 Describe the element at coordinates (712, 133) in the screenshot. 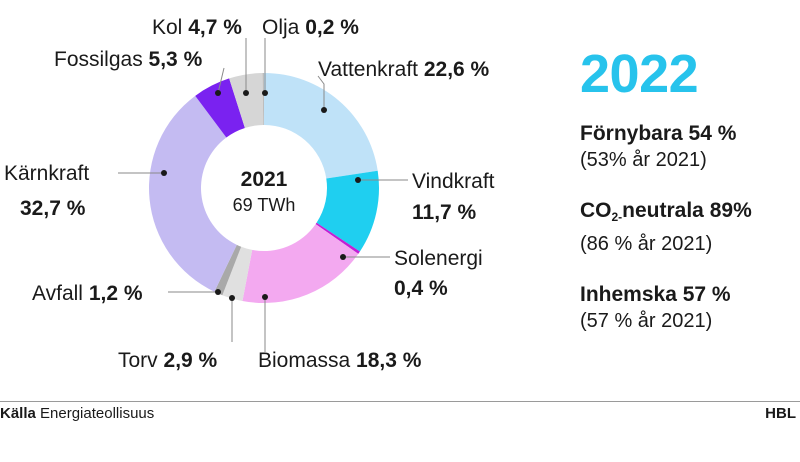

I see `stat-fornybara-value: 54 %` at that location.